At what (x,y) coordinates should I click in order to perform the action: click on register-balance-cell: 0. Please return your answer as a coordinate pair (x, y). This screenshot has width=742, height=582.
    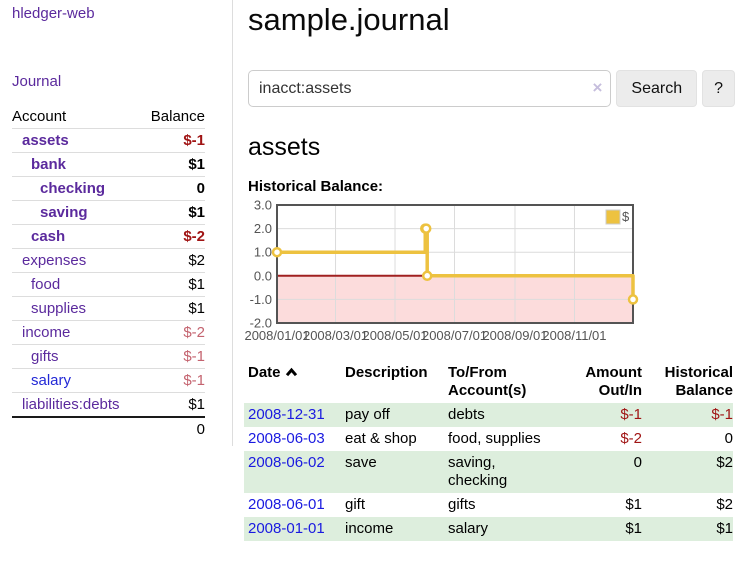
    Looking at the image, I should click on (728, 438).